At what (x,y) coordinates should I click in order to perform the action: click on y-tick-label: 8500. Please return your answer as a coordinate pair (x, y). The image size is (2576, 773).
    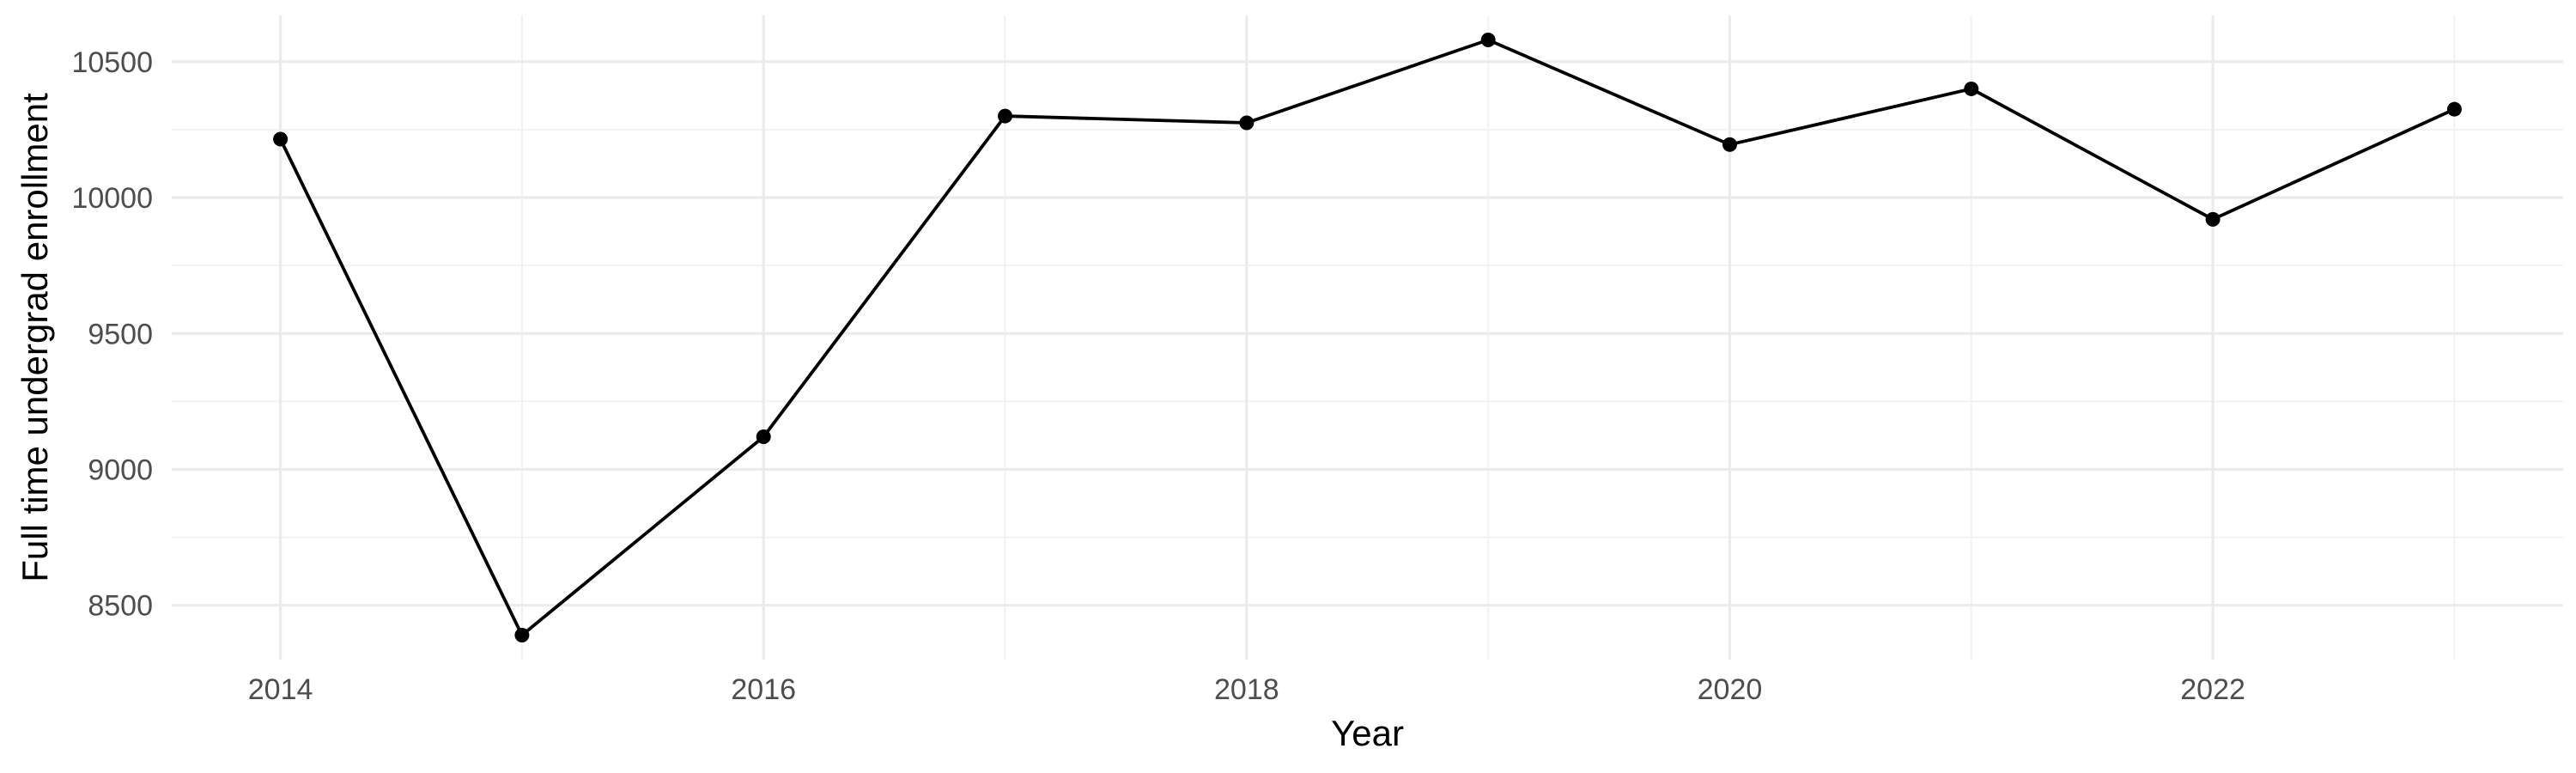
    Looking at the image, I should click on (121, 606).